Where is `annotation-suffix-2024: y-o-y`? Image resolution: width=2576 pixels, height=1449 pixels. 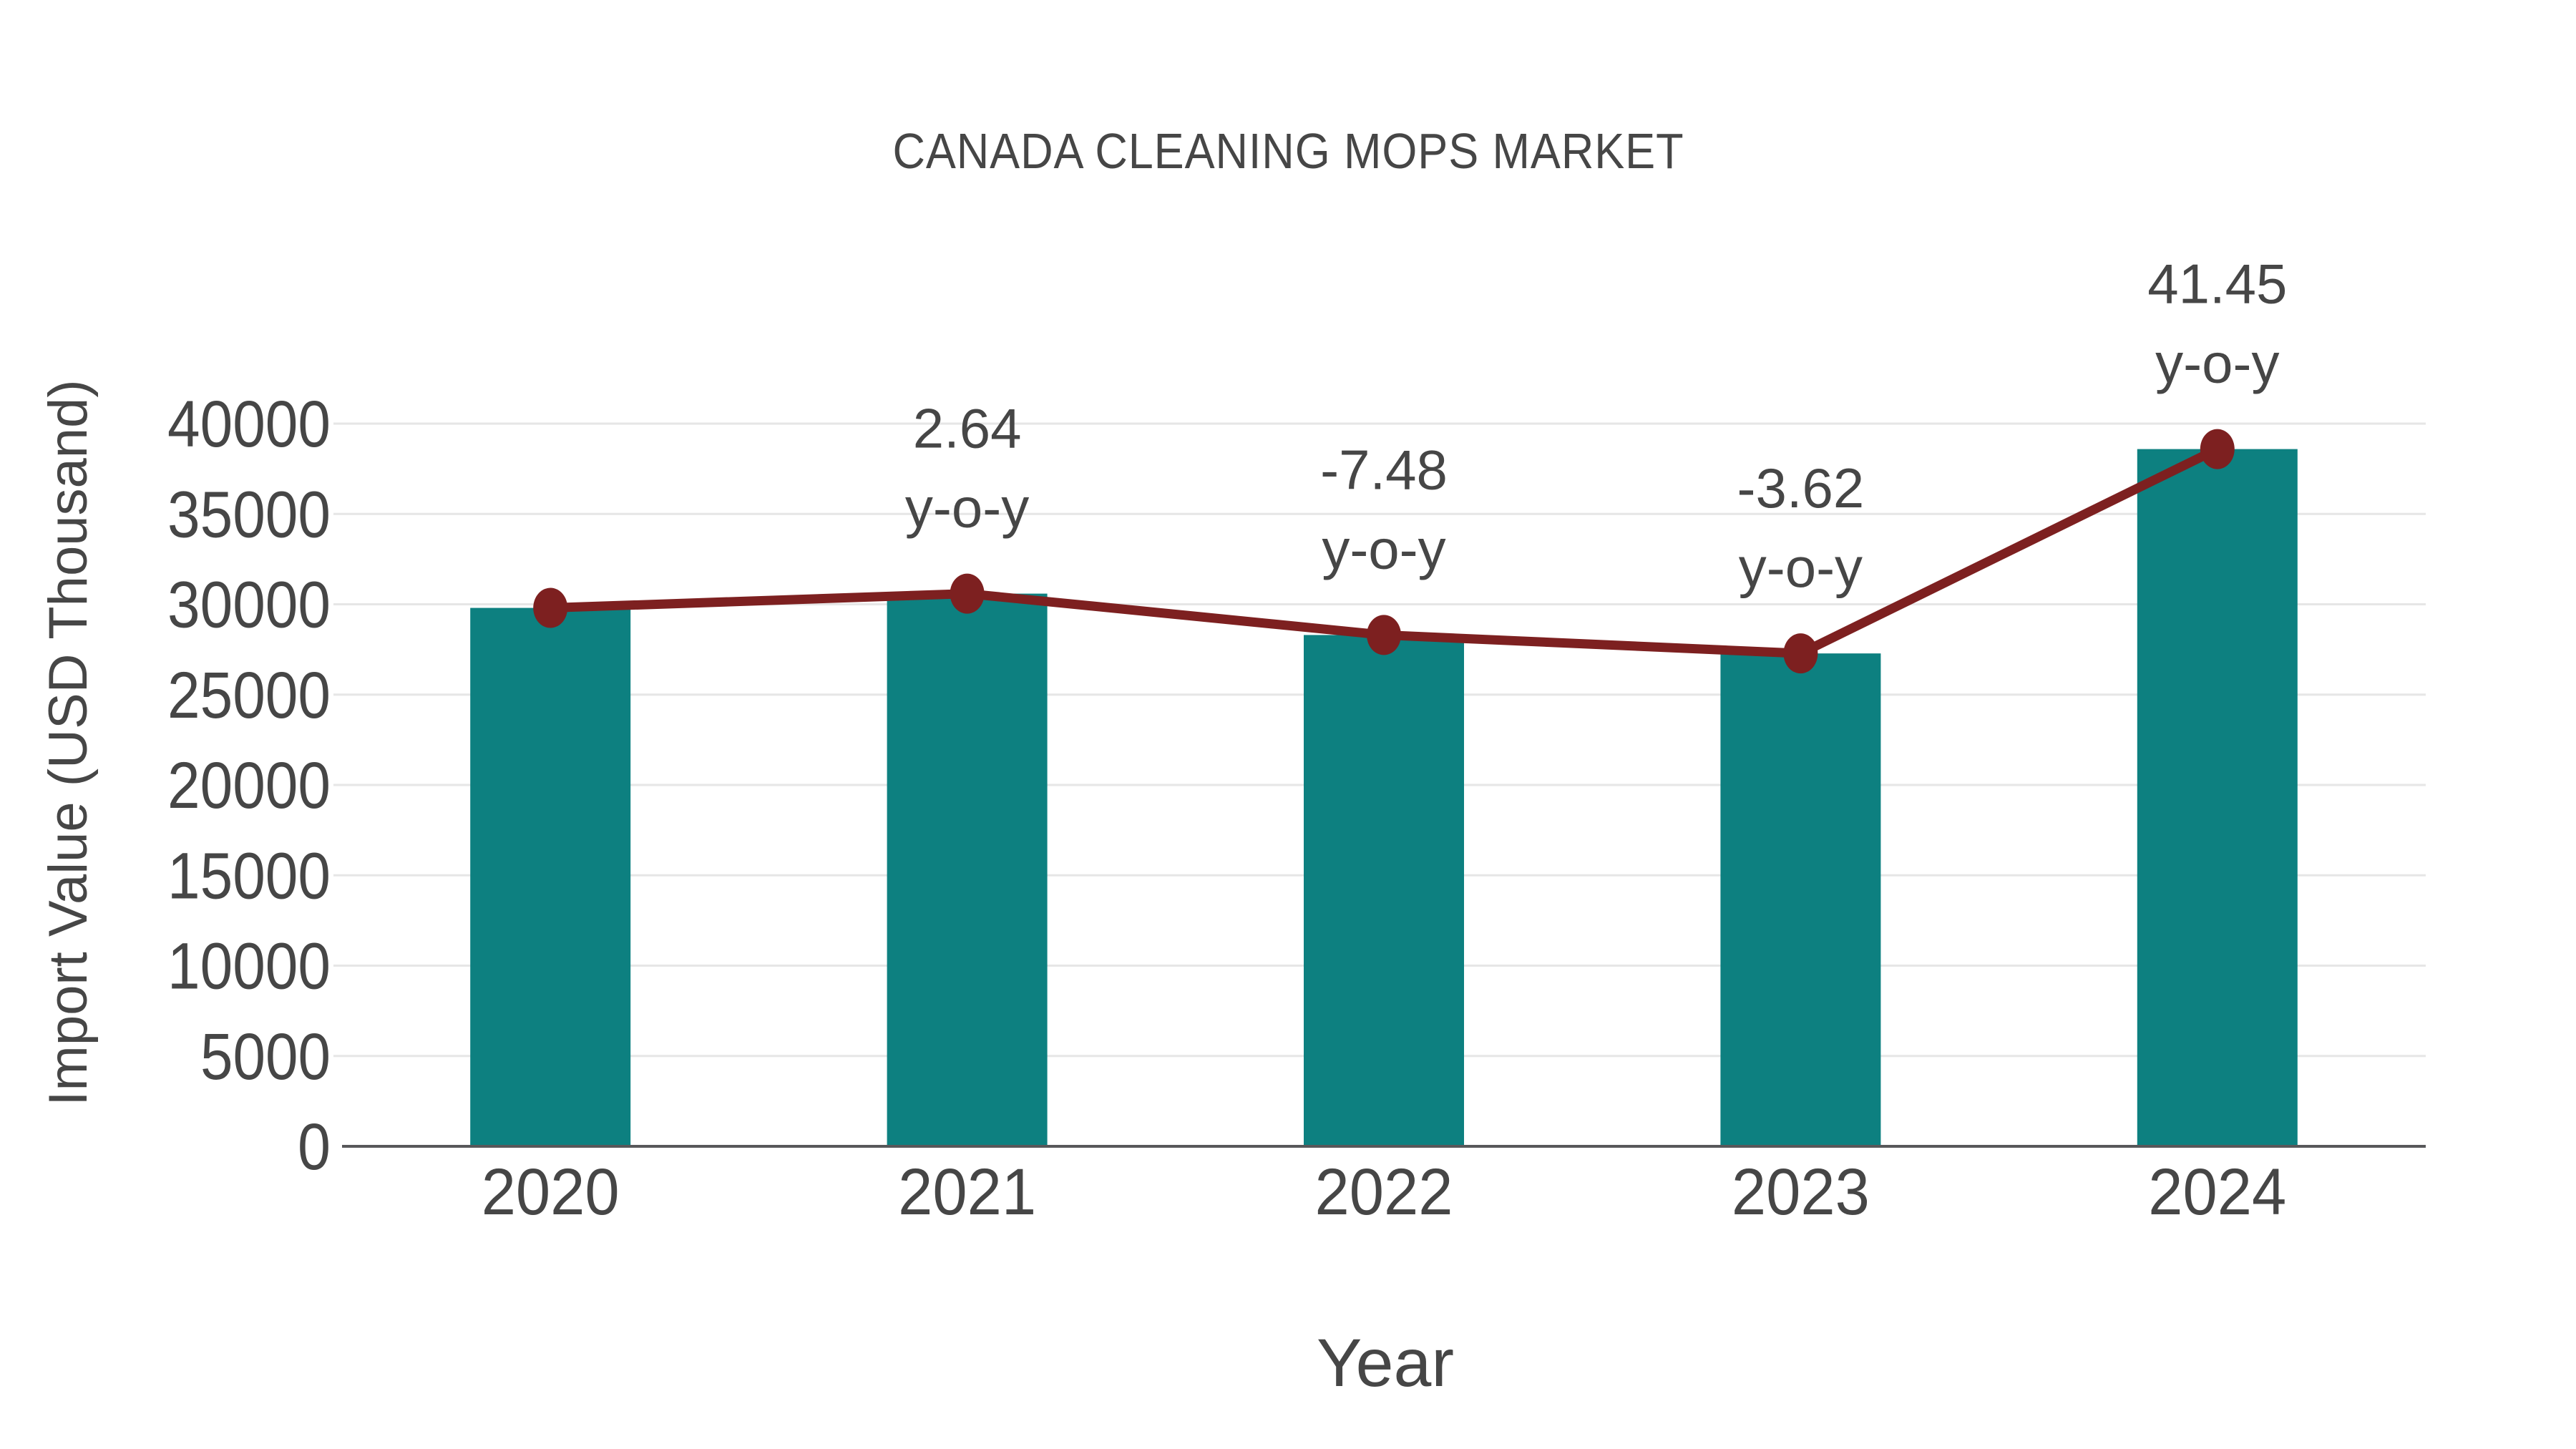
annotation-suffix-2024: y-o-y is located at coordinates (2217, 363).